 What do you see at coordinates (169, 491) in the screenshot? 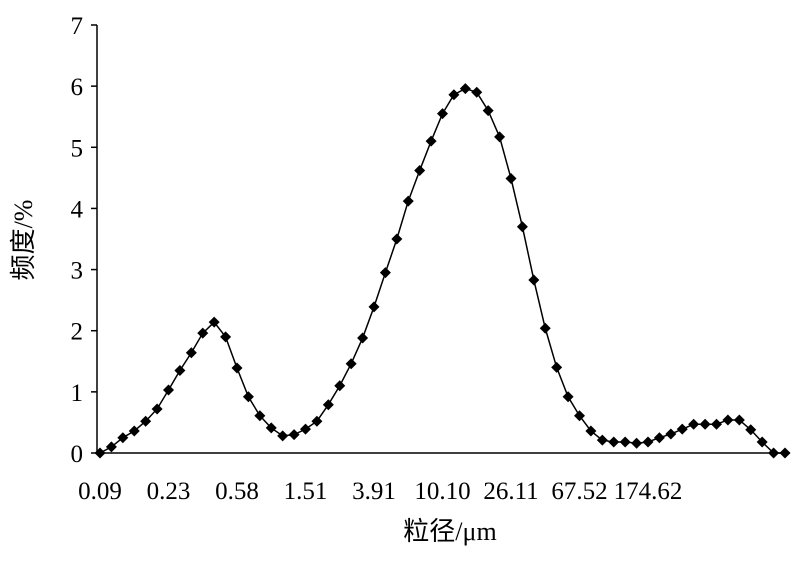
I see `x-tick-label: 0.23` at bounding box center [169, 491].